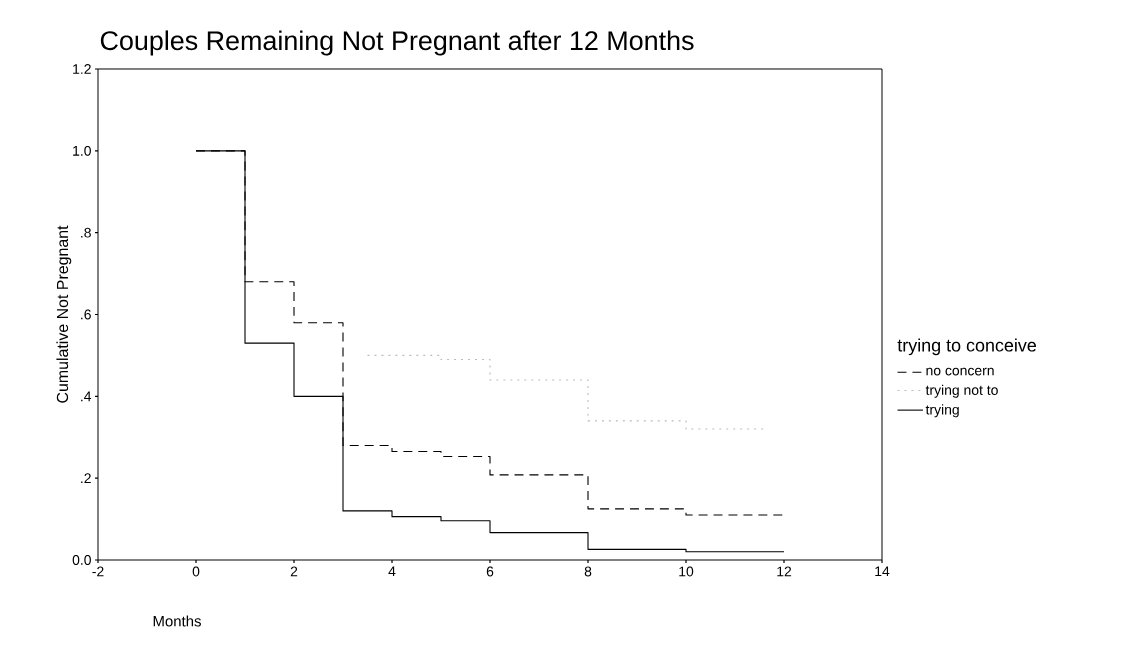 The image size is (1122, 670). I want to click on y-tick-label: 1.2, so click(82, 69).